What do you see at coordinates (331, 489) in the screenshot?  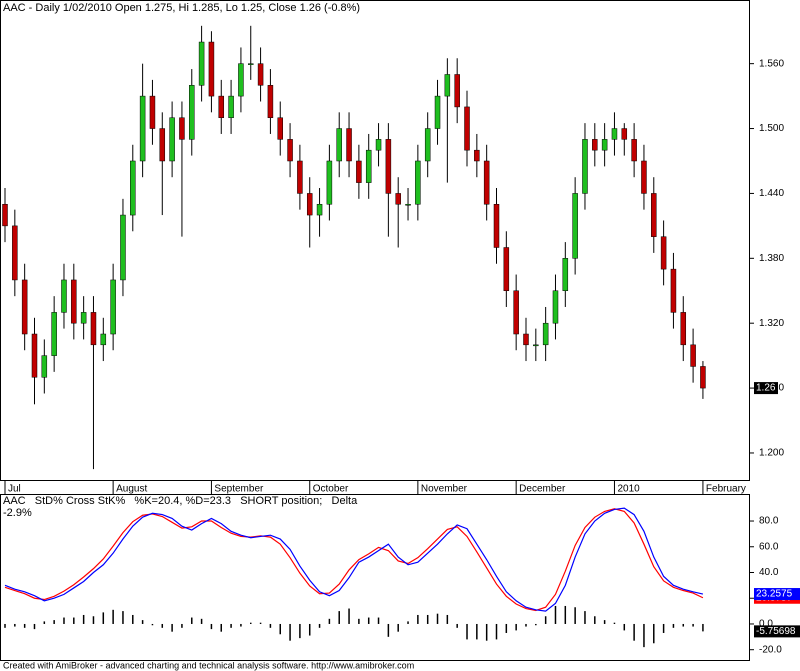 I see `x-tick-label: October` at bounding box center [331, 489].